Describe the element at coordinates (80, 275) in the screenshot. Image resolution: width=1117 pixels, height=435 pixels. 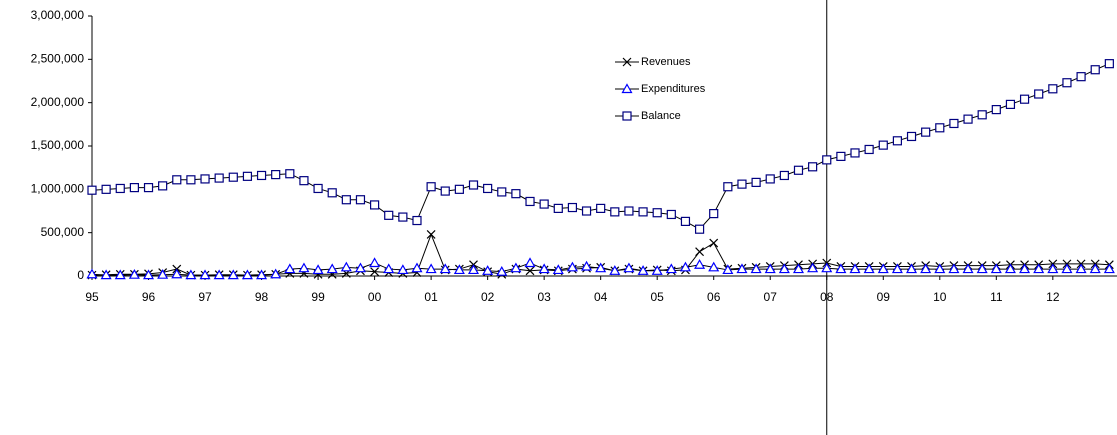
I see `y-tick-label: 0` at that location.